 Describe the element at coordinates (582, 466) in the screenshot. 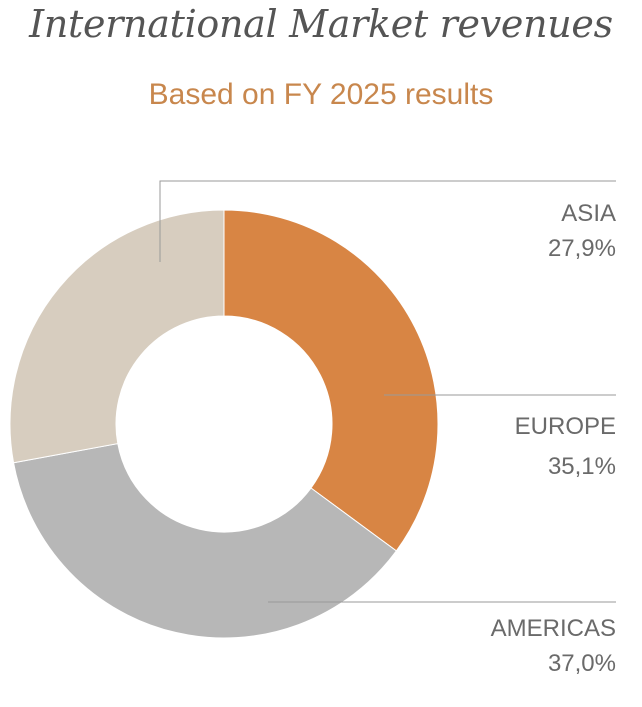

I see `slice-value-europe: 35,1%` at that location.